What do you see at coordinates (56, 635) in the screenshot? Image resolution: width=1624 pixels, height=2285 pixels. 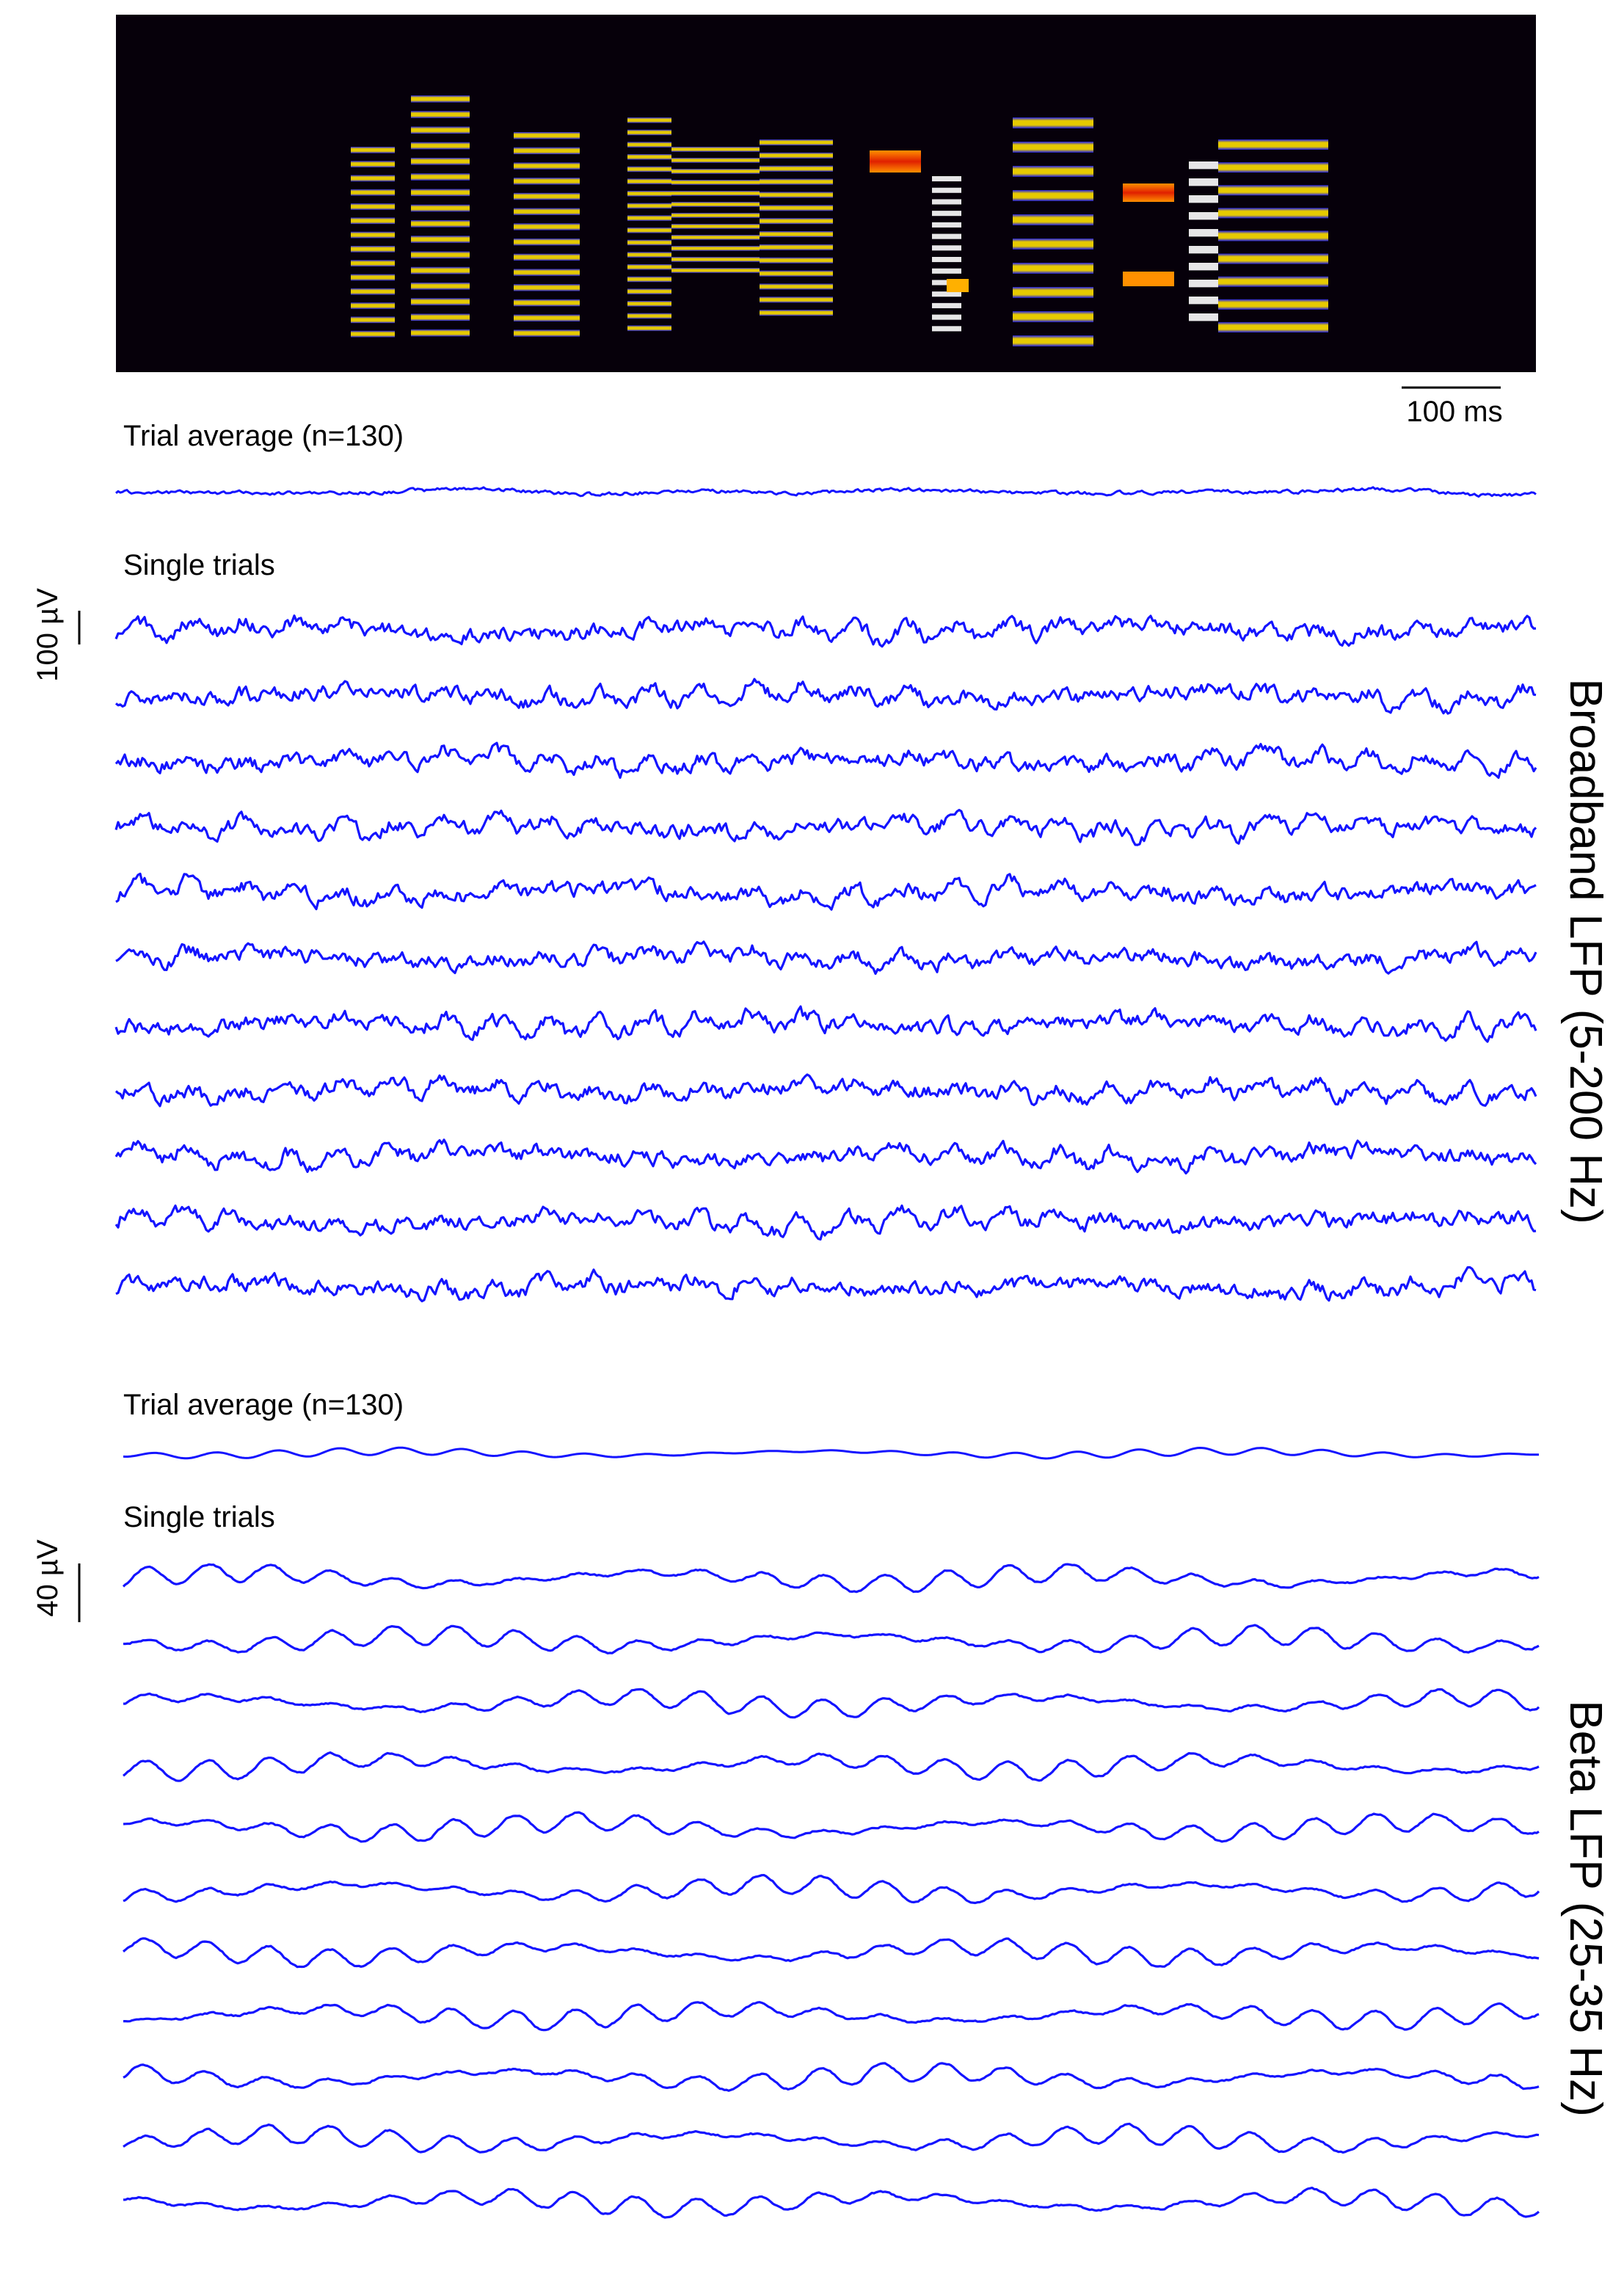 I see `broadband-scale-bar: 100 µV` at bounding box center [56, 635].